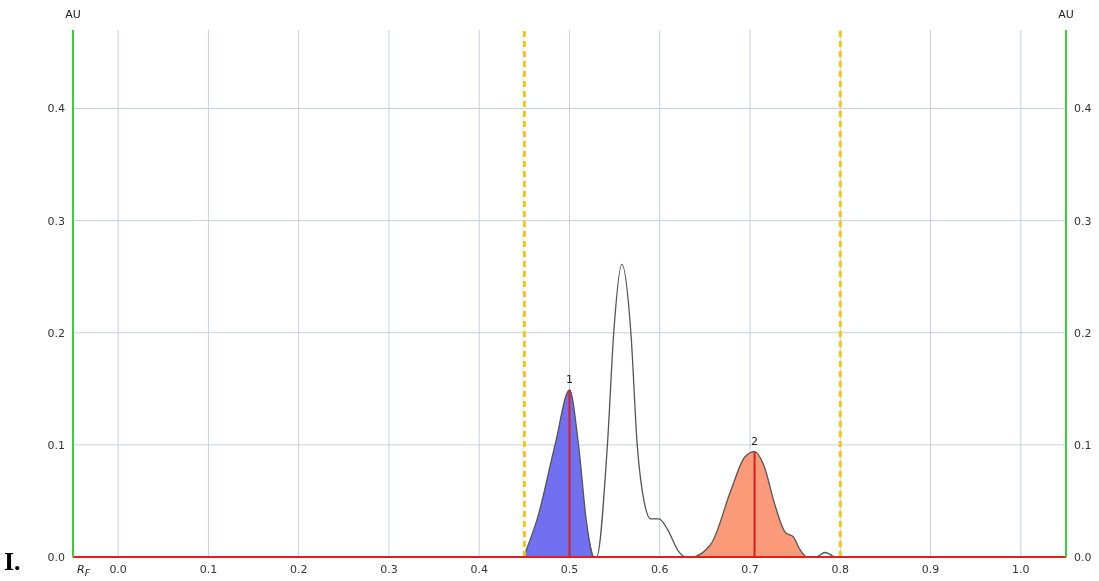 The height and width of the screenshot is (581, 1099). Describe the element at coordinates (1066, 14) in the screenshot. I see `y2-axis-title: AU` at that location.